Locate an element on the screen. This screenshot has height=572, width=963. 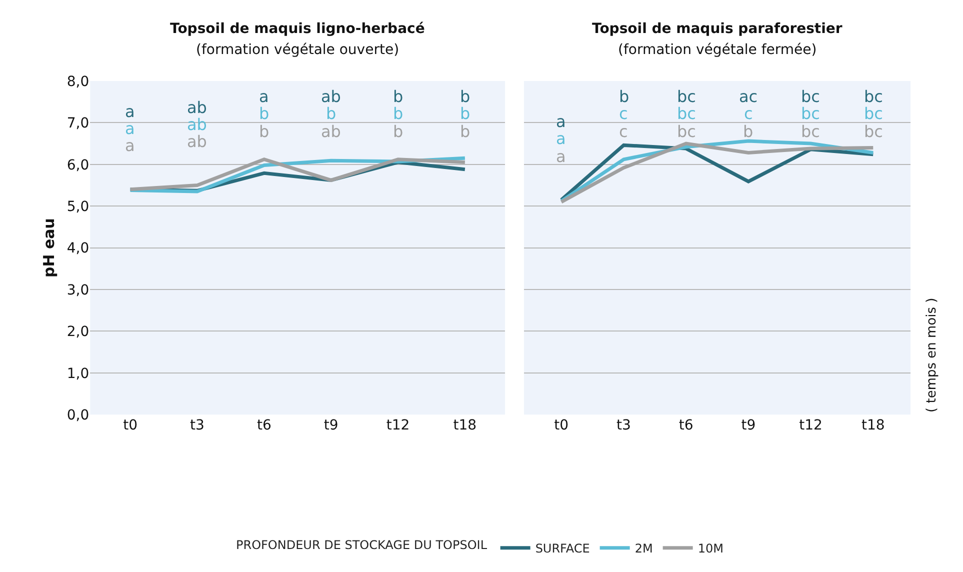
y-tick-label: 0,0 is located at coordinates (78, 415).